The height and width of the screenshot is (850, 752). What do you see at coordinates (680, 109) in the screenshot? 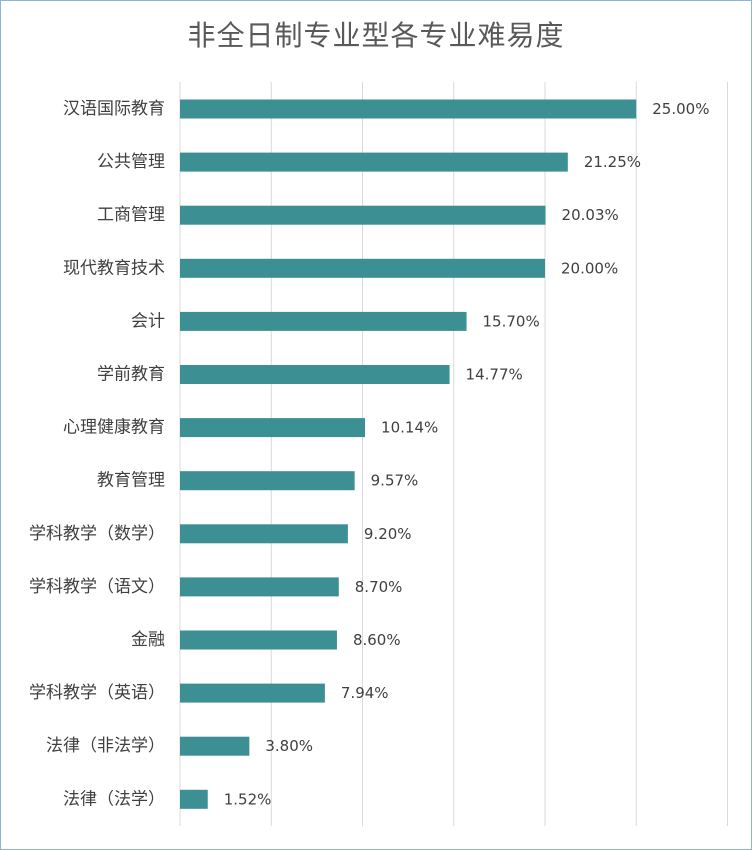
I see `value-label: 25.00%` at bounding box center [680, 109].